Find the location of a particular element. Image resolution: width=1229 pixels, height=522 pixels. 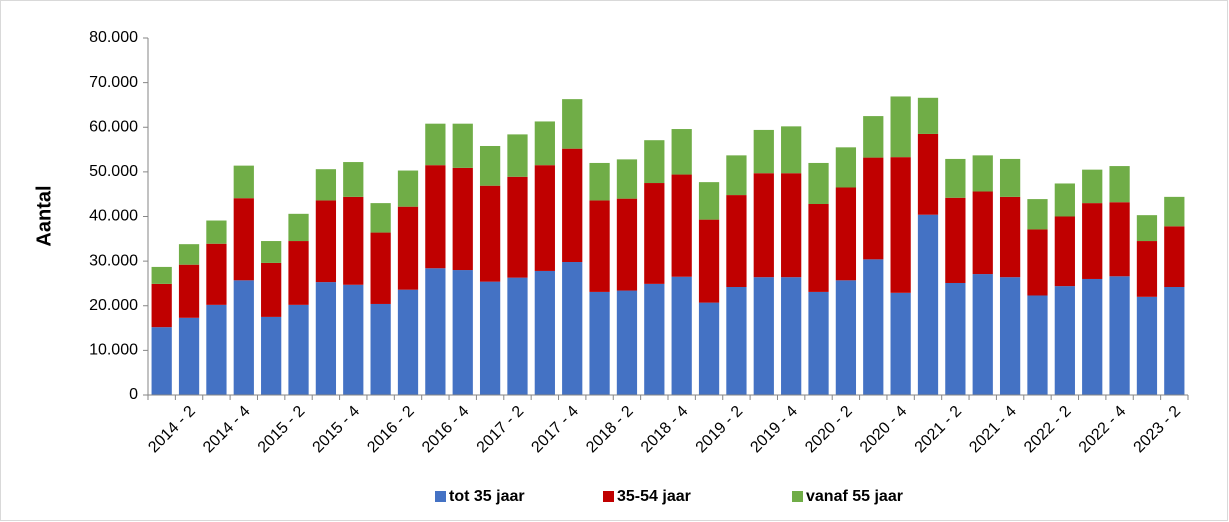

y-tick-label: 10.000 is located at coordinates (113, 350).